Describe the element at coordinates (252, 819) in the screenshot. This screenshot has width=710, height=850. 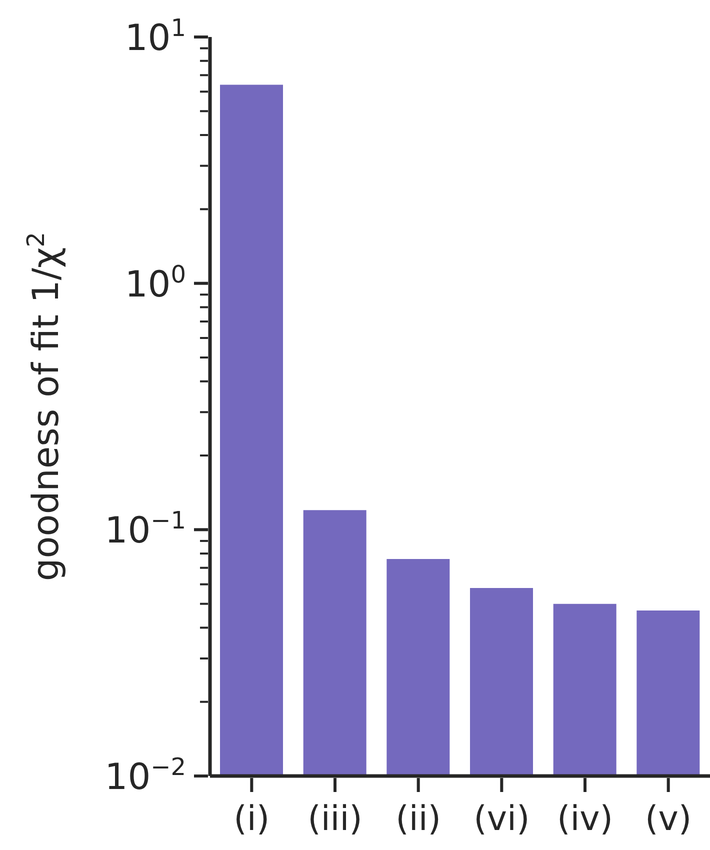
I see `x-tick-label: (i)` at that location.